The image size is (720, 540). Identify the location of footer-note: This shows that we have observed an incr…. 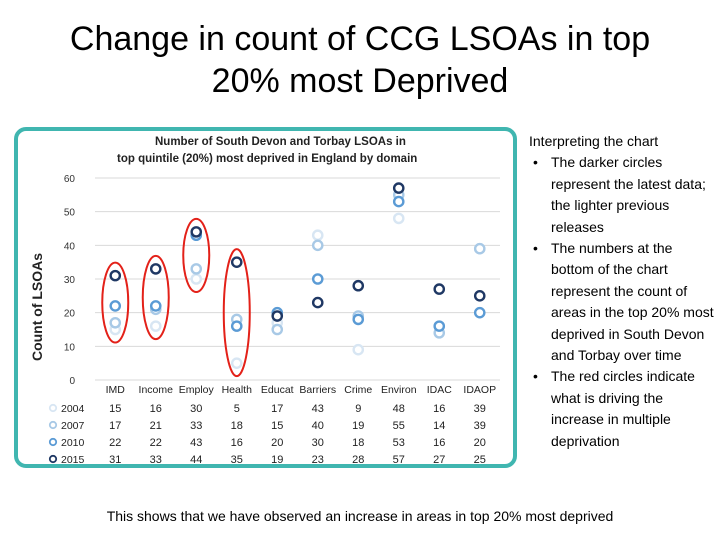
(360, 516).